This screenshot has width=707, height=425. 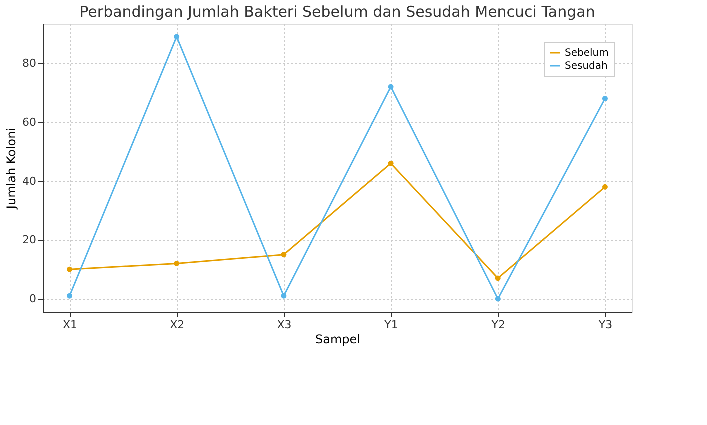 I want to click on x-tick-label: X1, so click(x=70, y=325).